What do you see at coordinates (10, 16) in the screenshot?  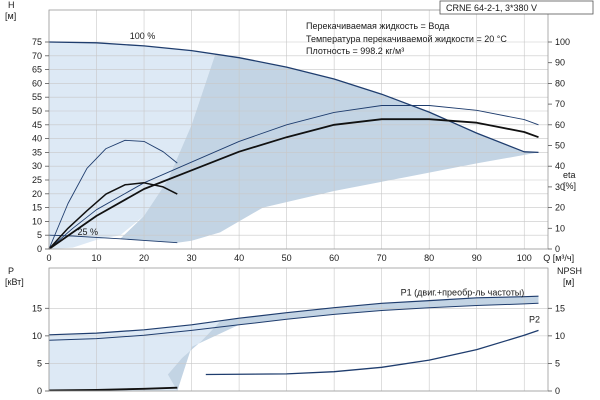 I see `top-left-axis-unit: [м]` at bounding box center [10, 16].